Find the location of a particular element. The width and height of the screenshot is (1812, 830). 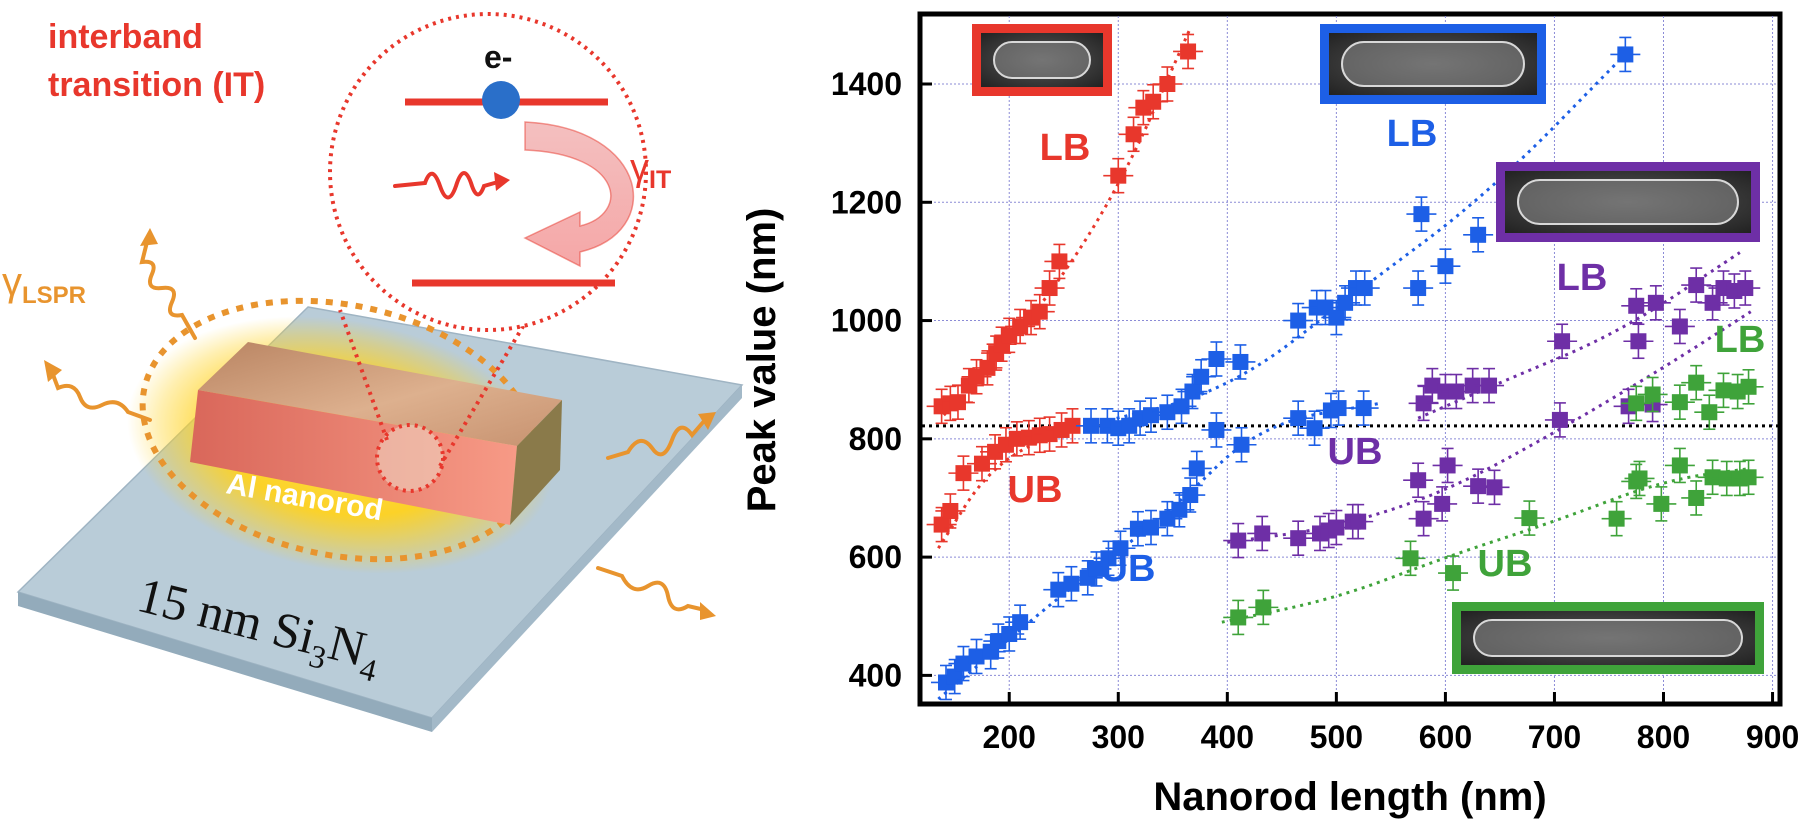

incoming-photon-head is located at coordinates (502, 181).